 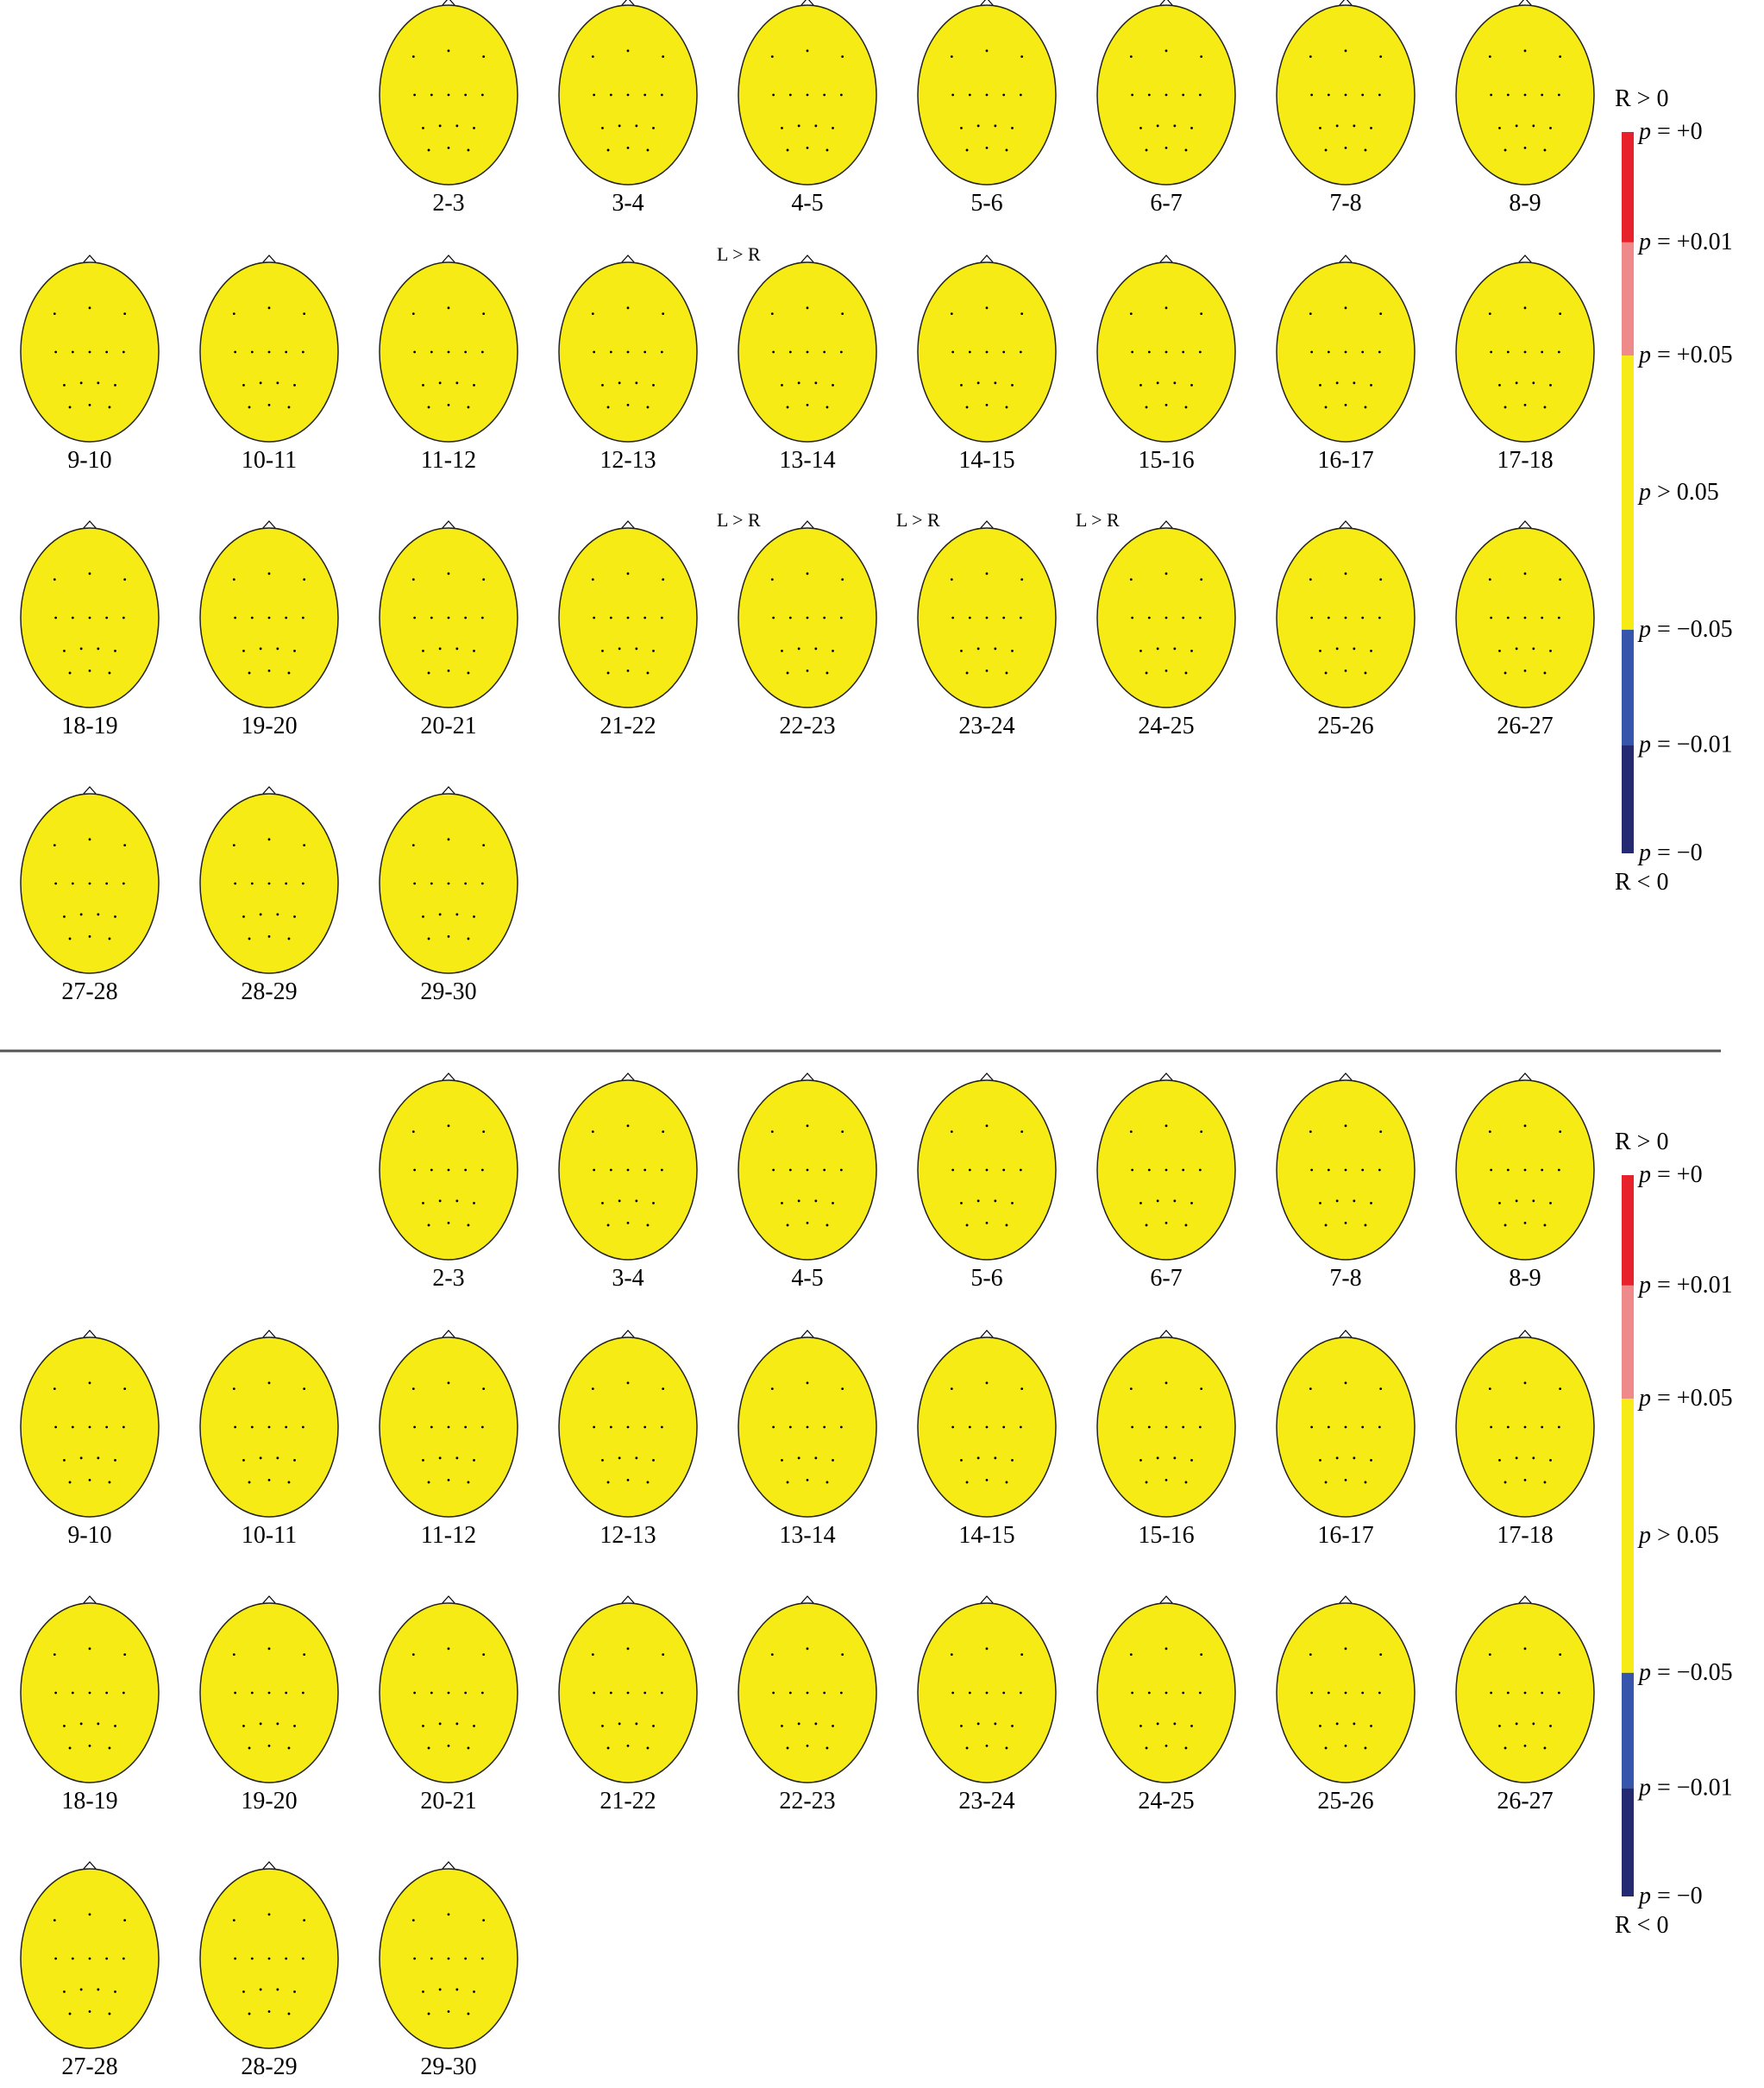 I want to click on map-label: 15-16, so click(x=1166, y=460).